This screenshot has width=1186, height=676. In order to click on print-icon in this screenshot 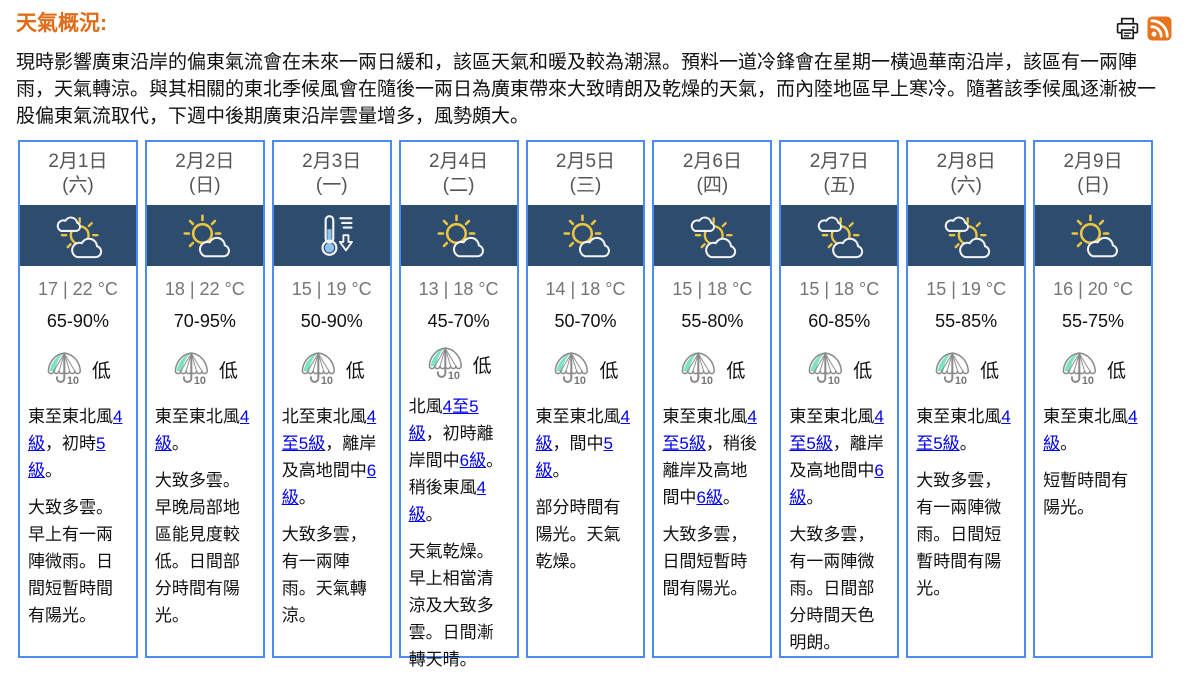, I will do `click(1127, 28)`.